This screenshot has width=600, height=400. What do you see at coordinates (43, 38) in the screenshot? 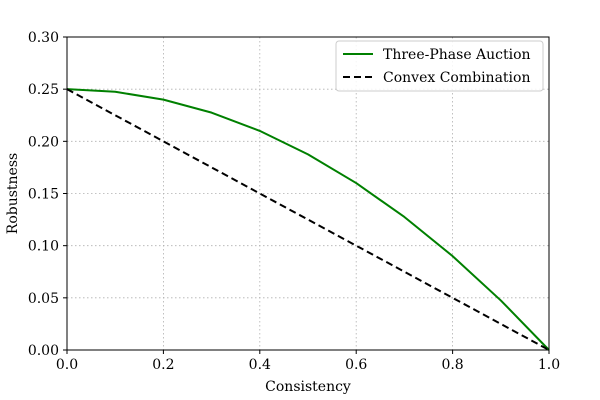
I see `y-tick-label: 0.30` at bounding box center [43, 38].